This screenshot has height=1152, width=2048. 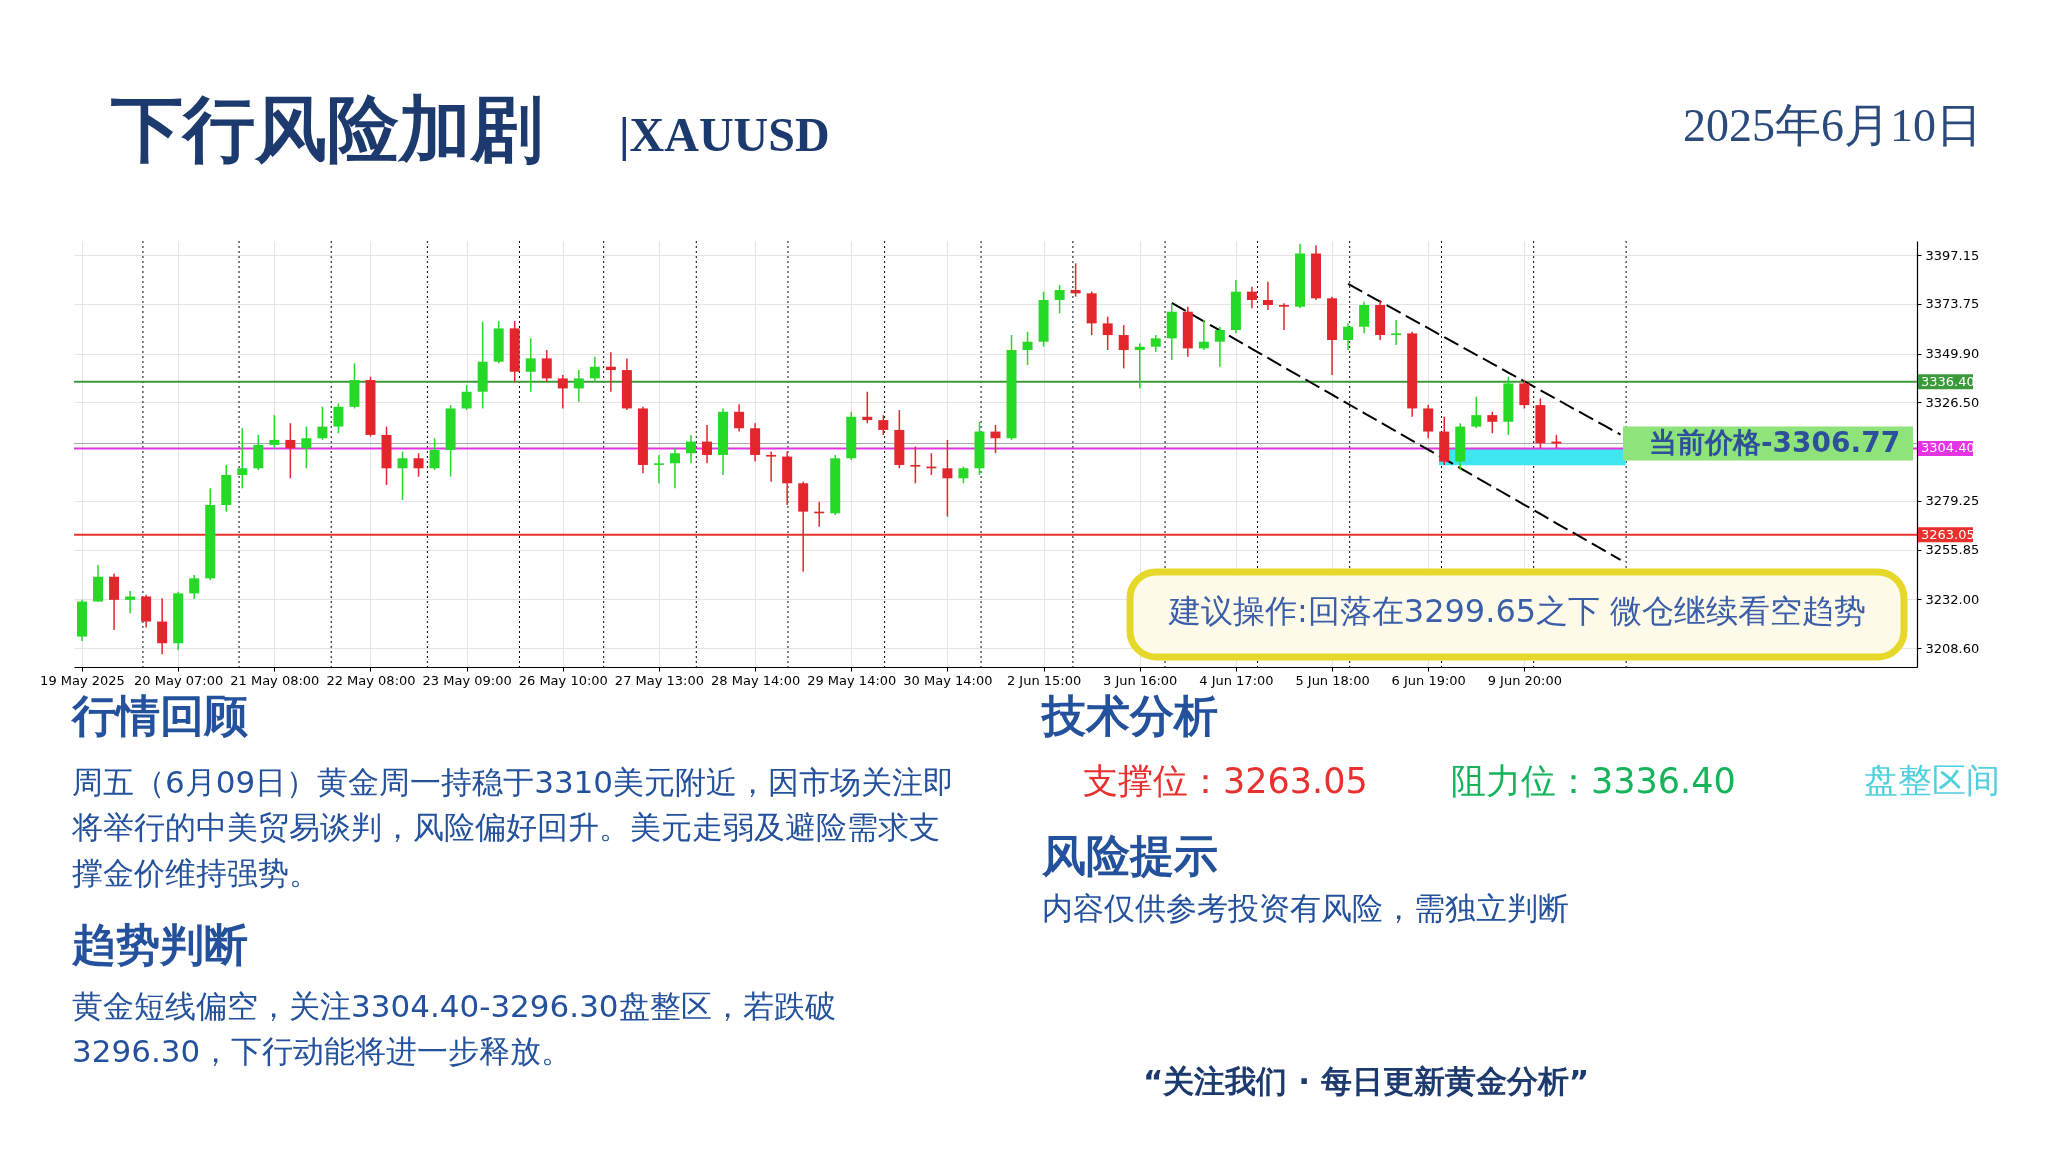 What do you see at coordinates (371, 680) in the screenshot?
I see `x-tick-label: 22 May 08:00` at bounding box center [371, 680].